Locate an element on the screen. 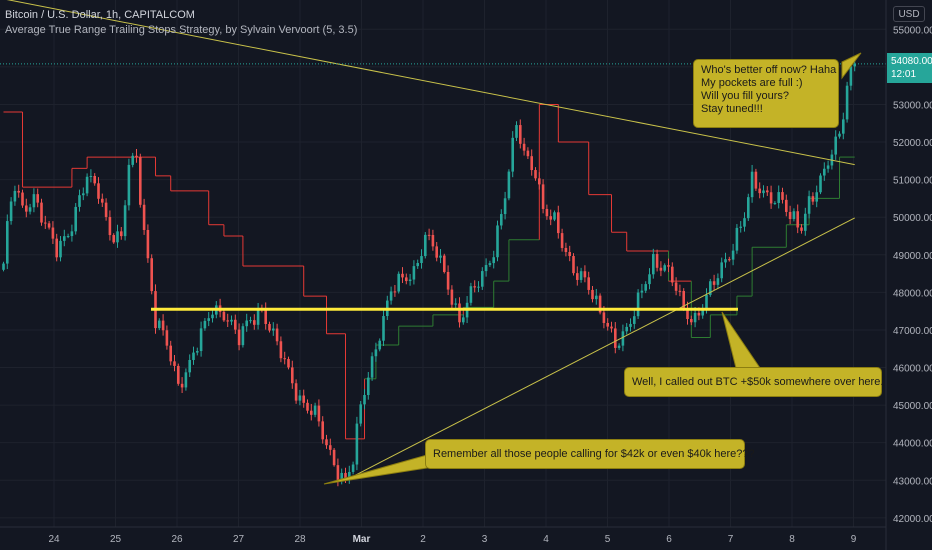 This screenshot has height=550, width=932. time-tick-label: 5 is located at coordinates (608, 539).